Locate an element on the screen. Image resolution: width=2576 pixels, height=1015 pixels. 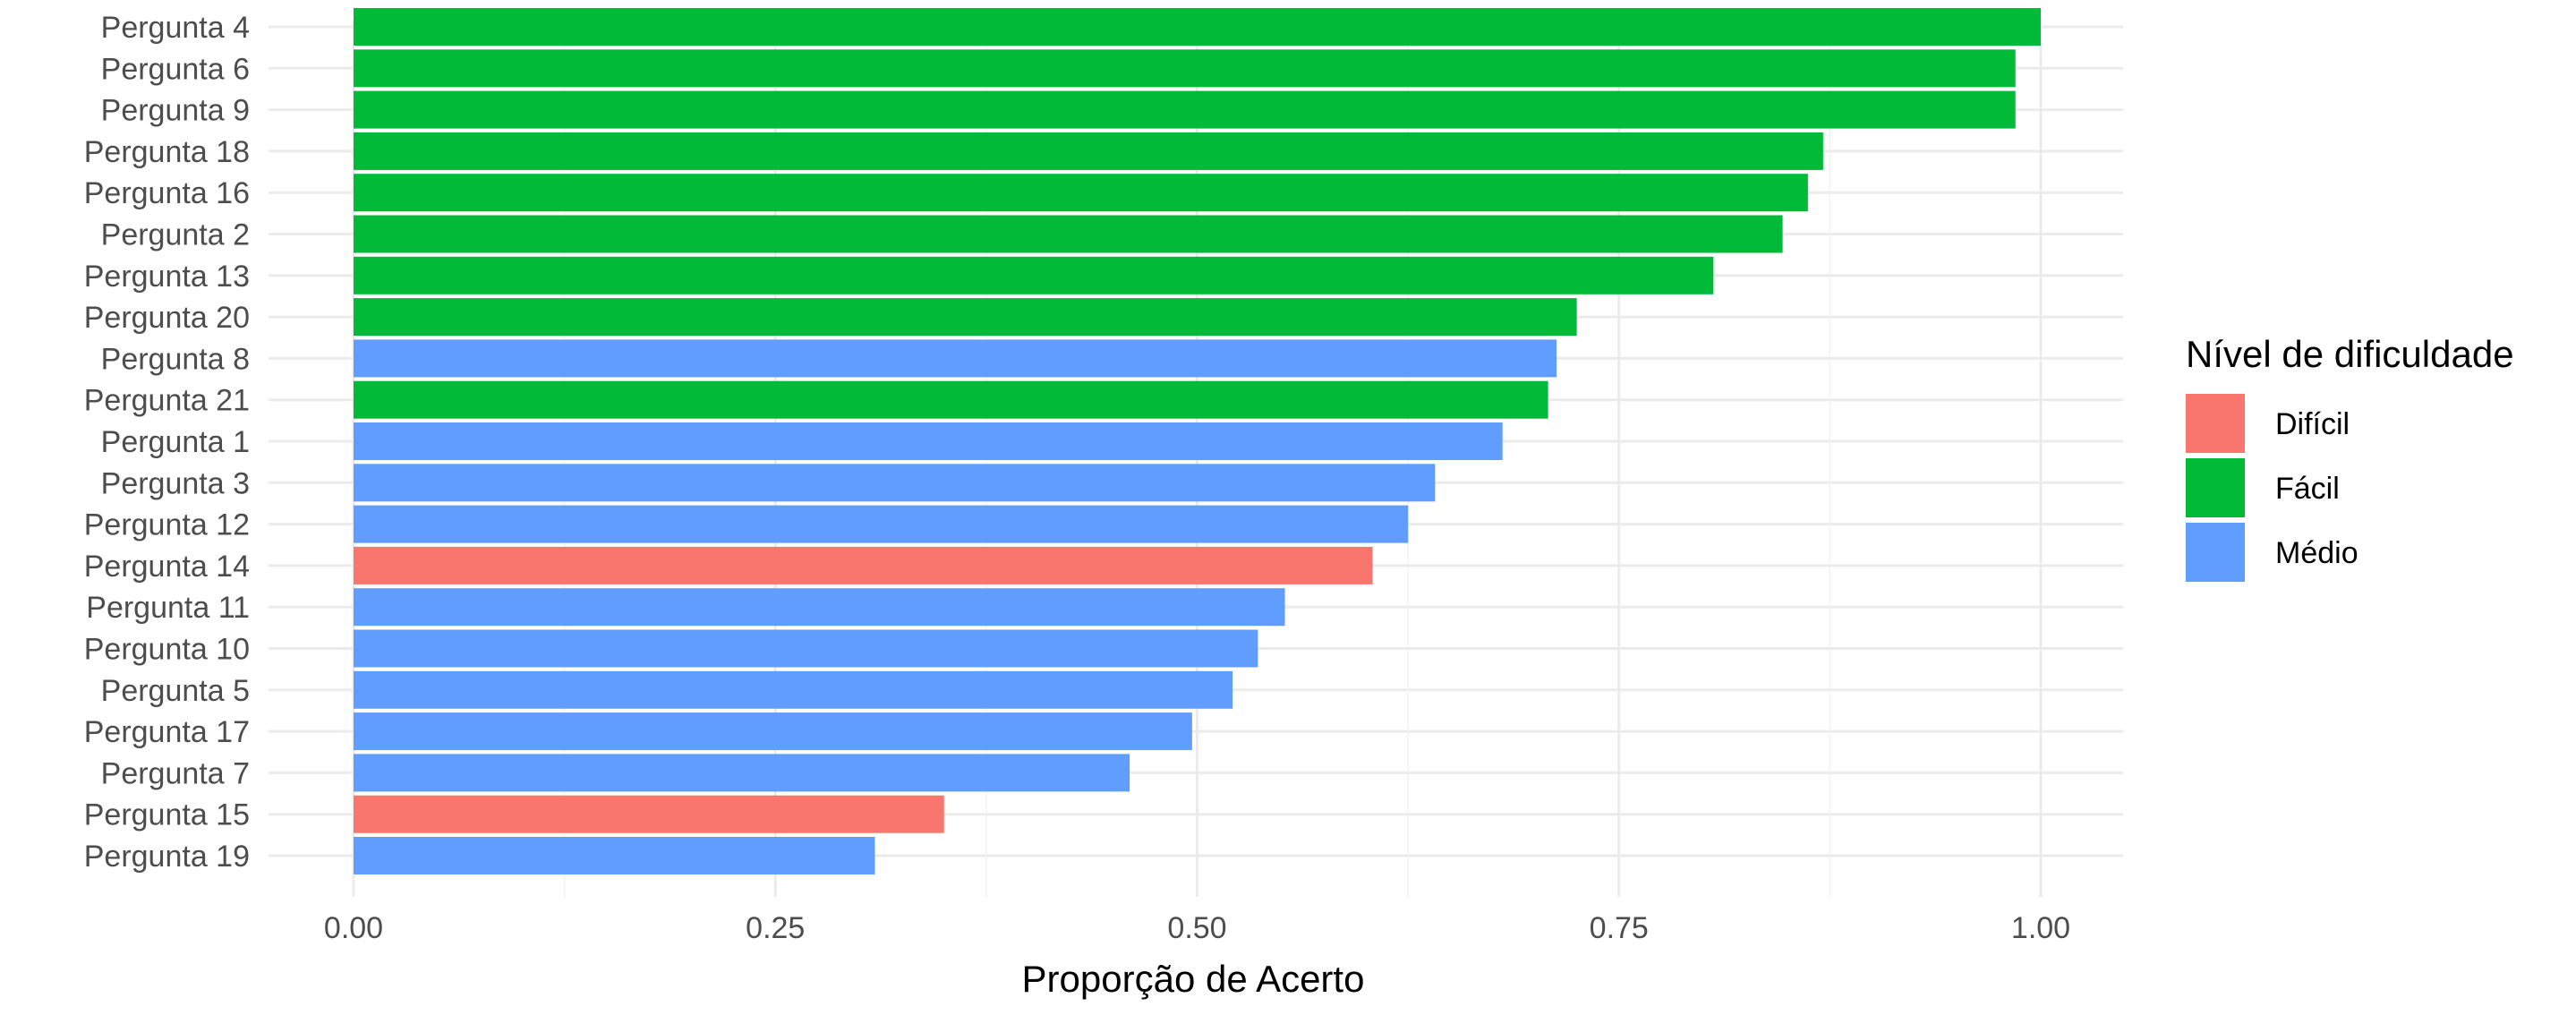
y-tick-label: Pergunta 6 is located at coordinates (175, 69).